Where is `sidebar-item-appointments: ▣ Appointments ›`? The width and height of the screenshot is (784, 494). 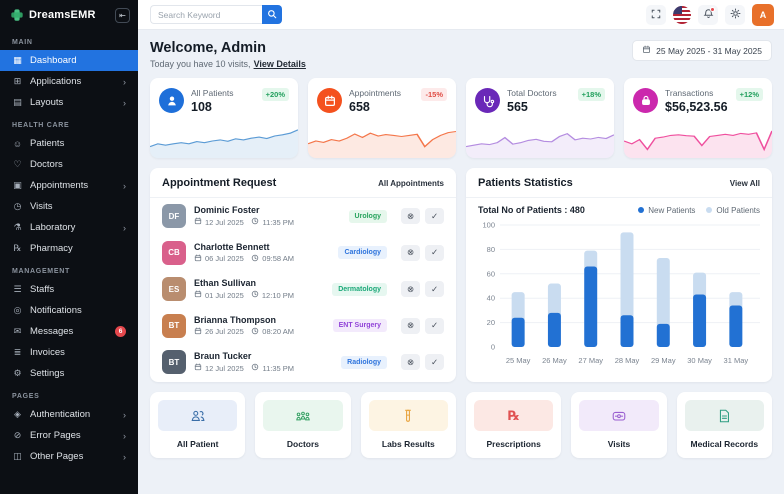 sidebar-item-appointments: ▣ Appointments › is located at coordinates (69, 185).